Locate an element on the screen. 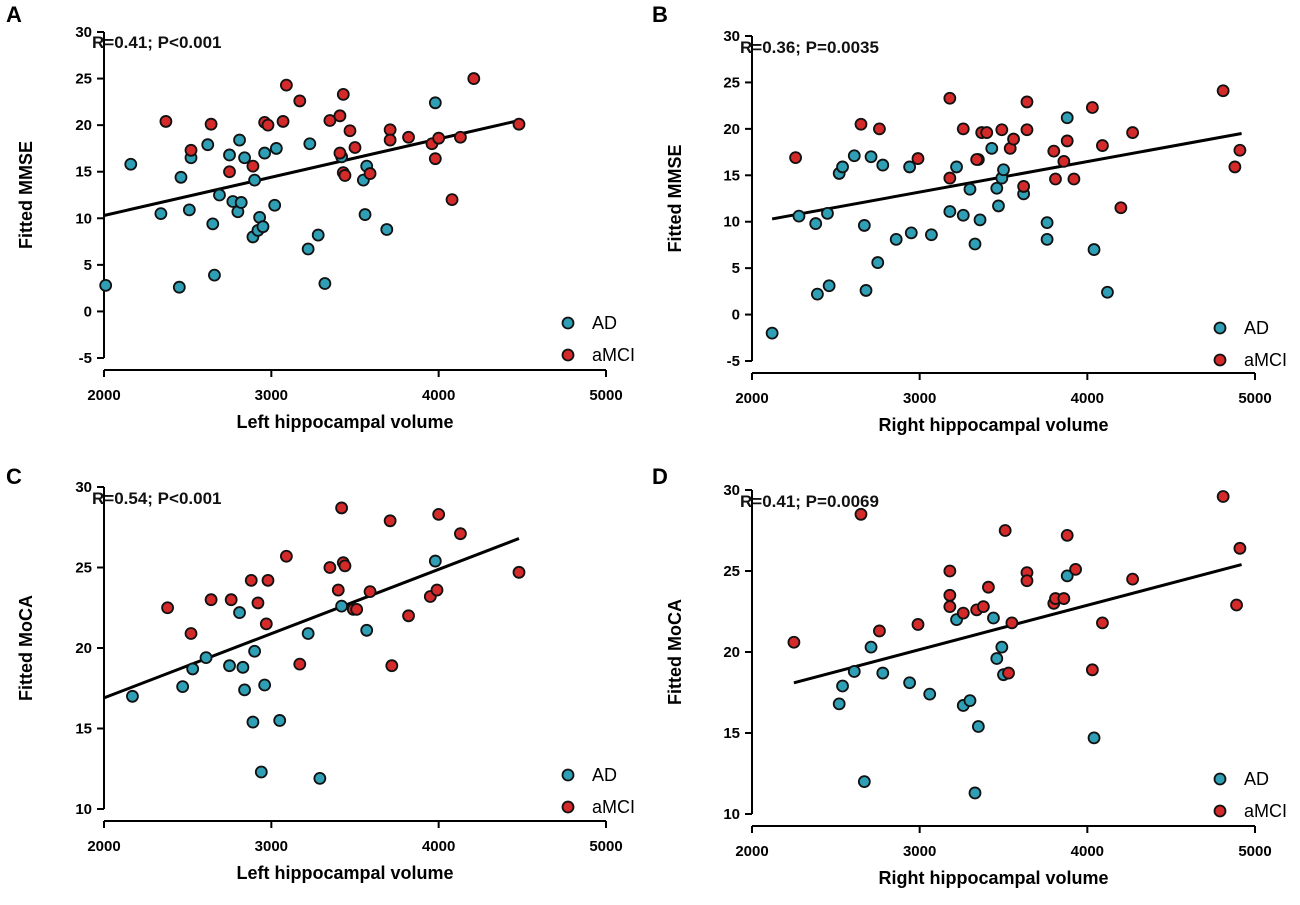  y-tick-label: 15 is located at coordinates (83, 172).